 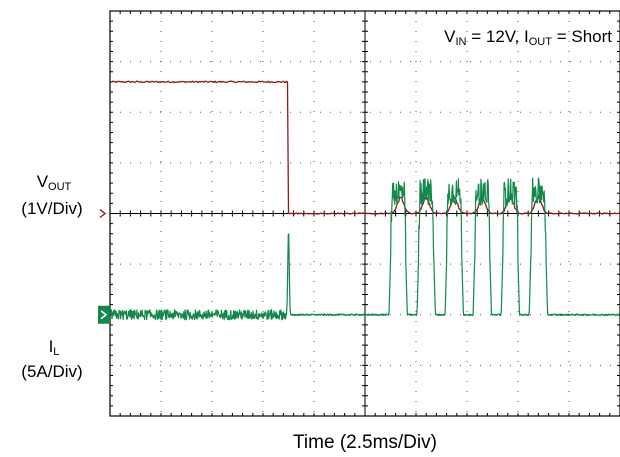 What do you see at coordinates (51, 208) in the screenshot?
I see `ch1-scale-label: (1V/Div)` at bounding box center [51, 208].